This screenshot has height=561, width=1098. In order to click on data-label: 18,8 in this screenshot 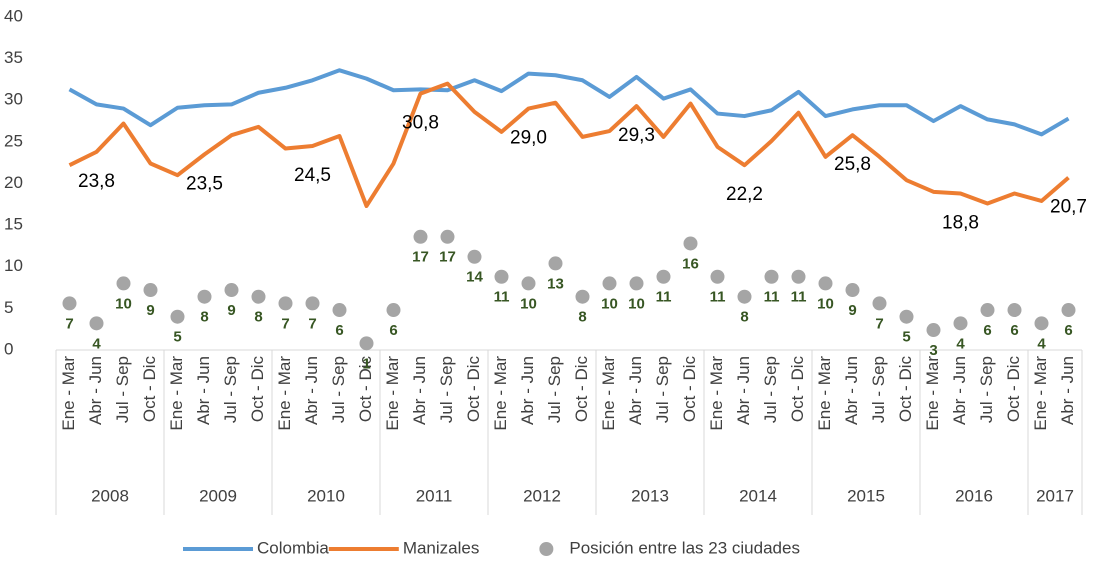, I will do `click(960, 223)`.